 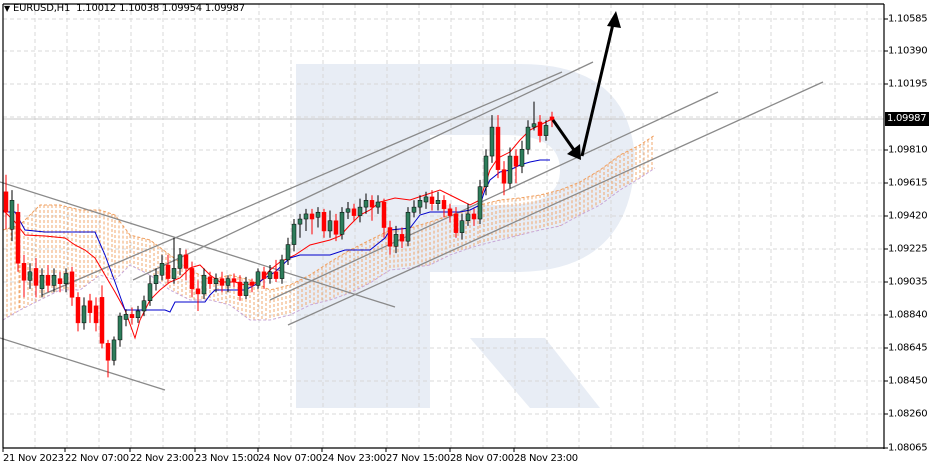 I want to click on price-tick-label: 1.08450, so click(x=908, y=381).